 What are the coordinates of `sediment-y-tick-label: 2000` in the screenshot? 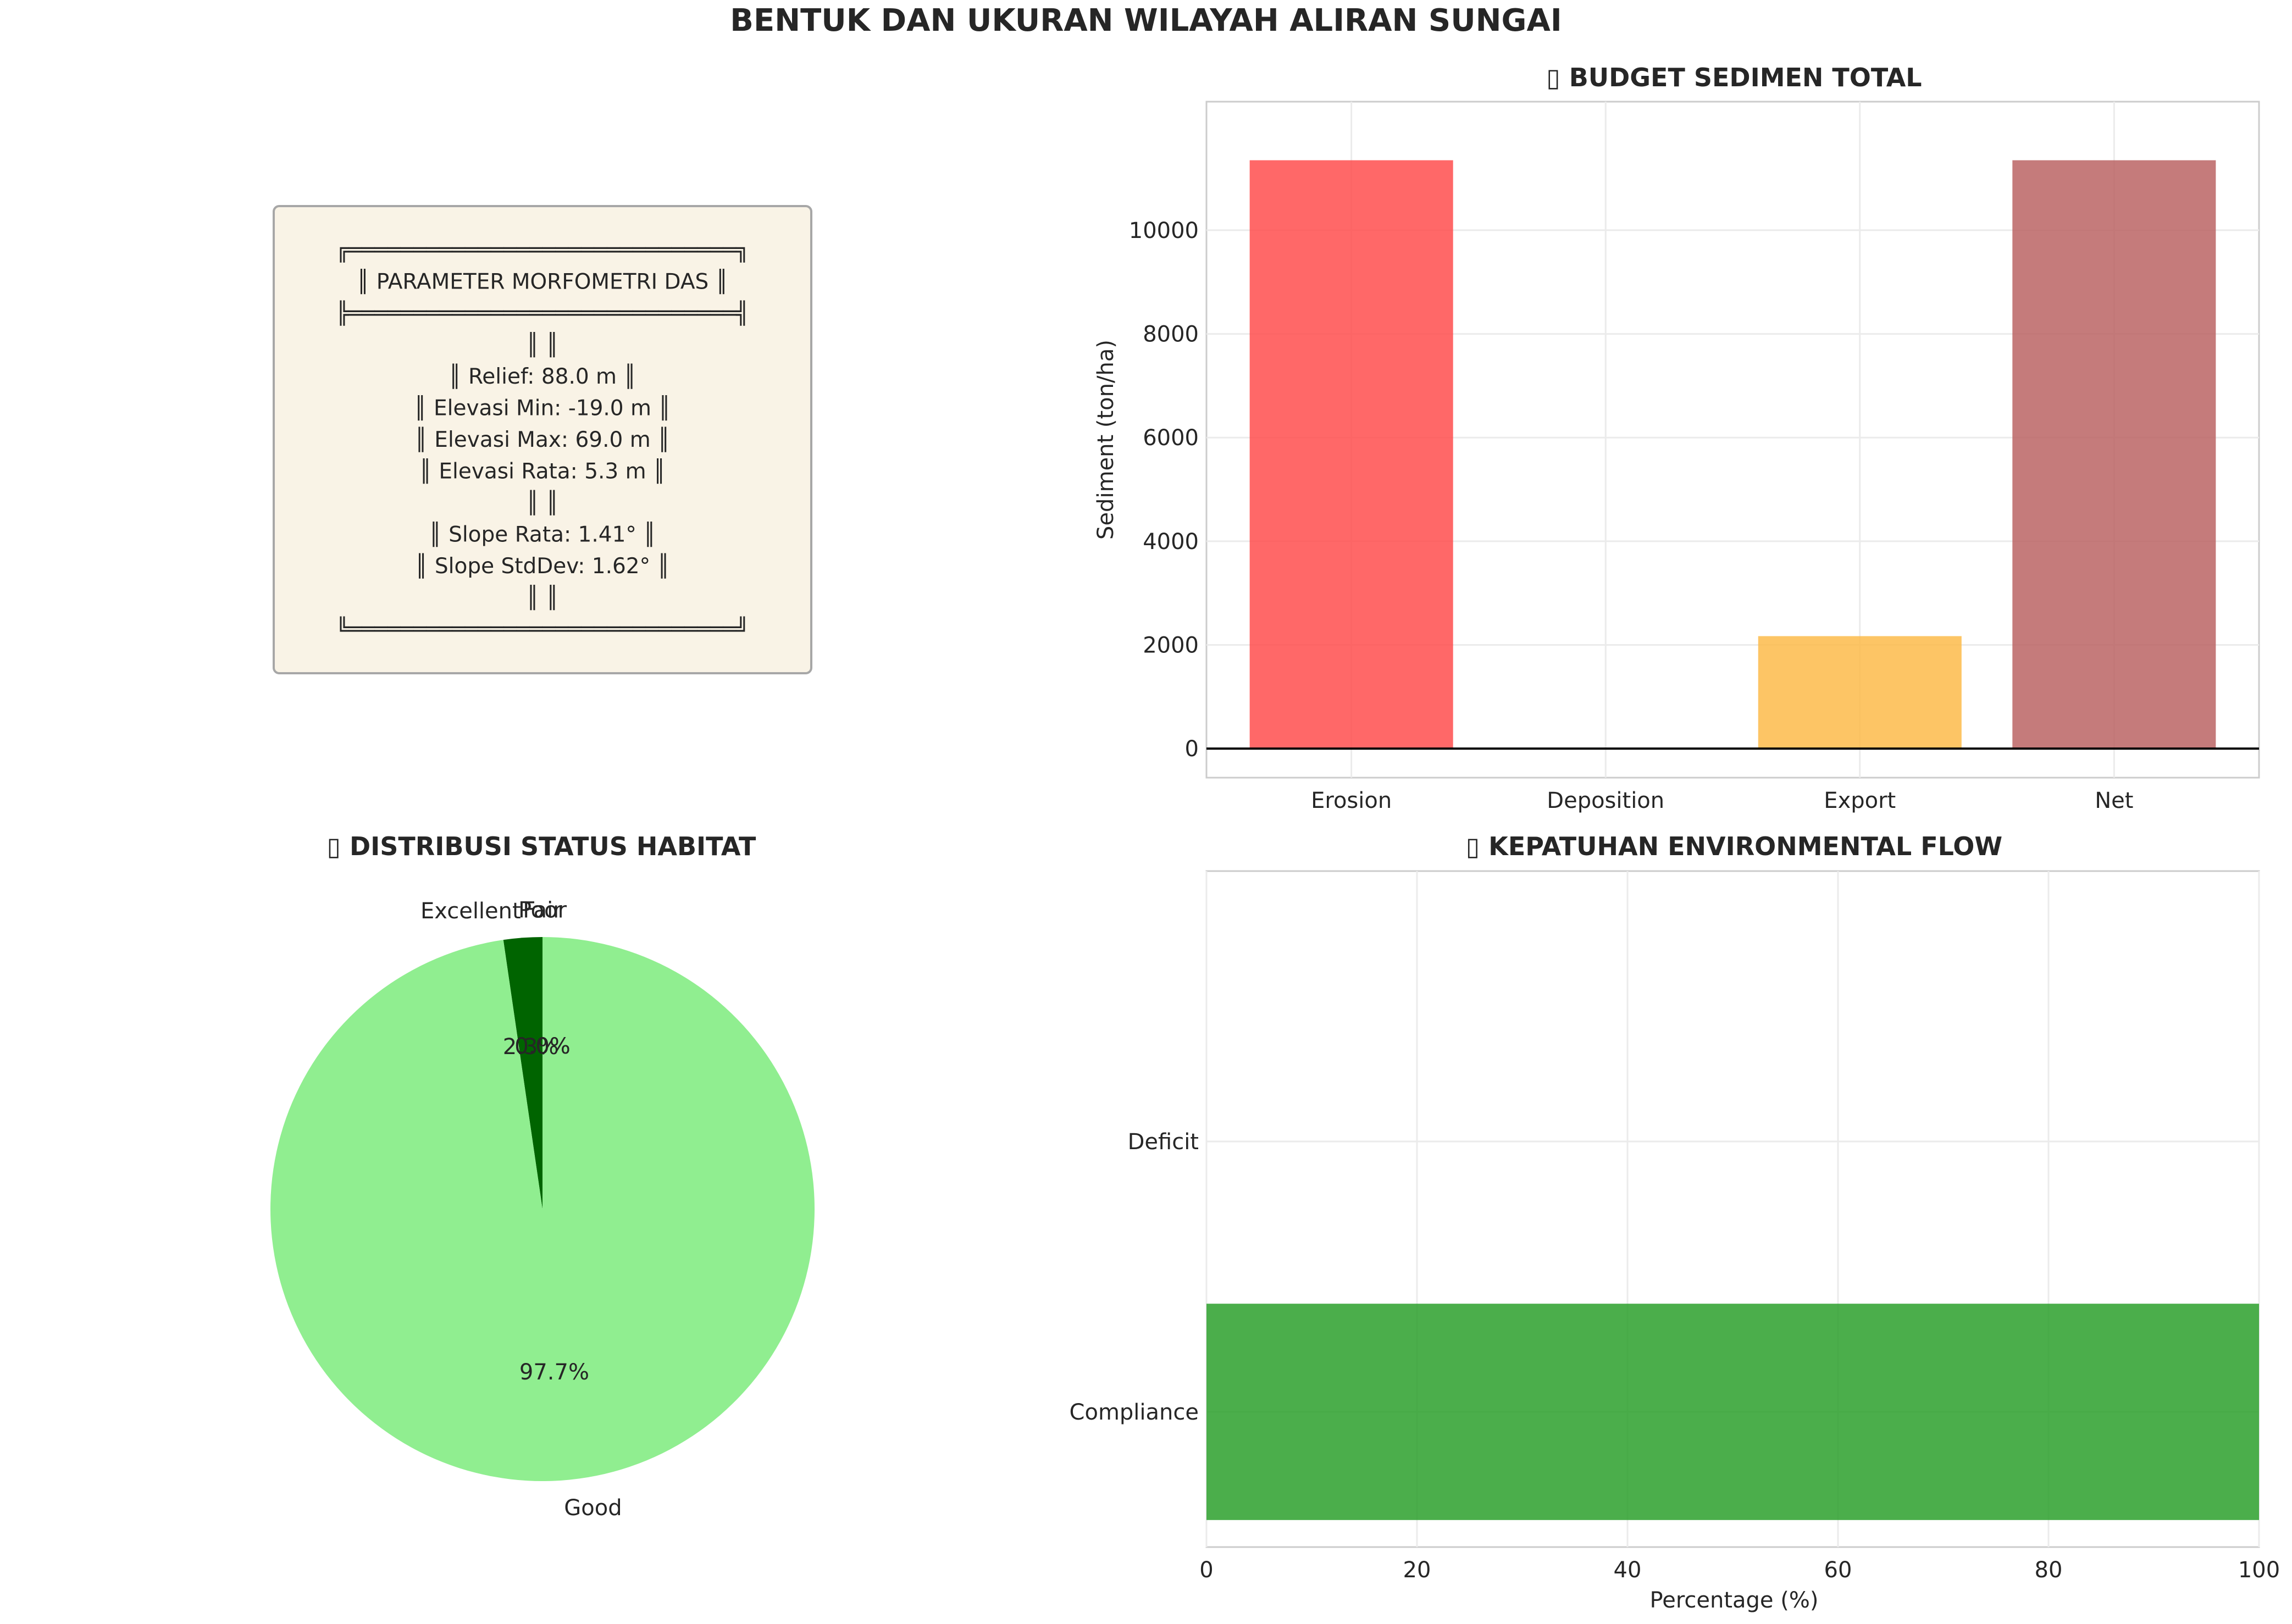 It's located at (1171, 645).